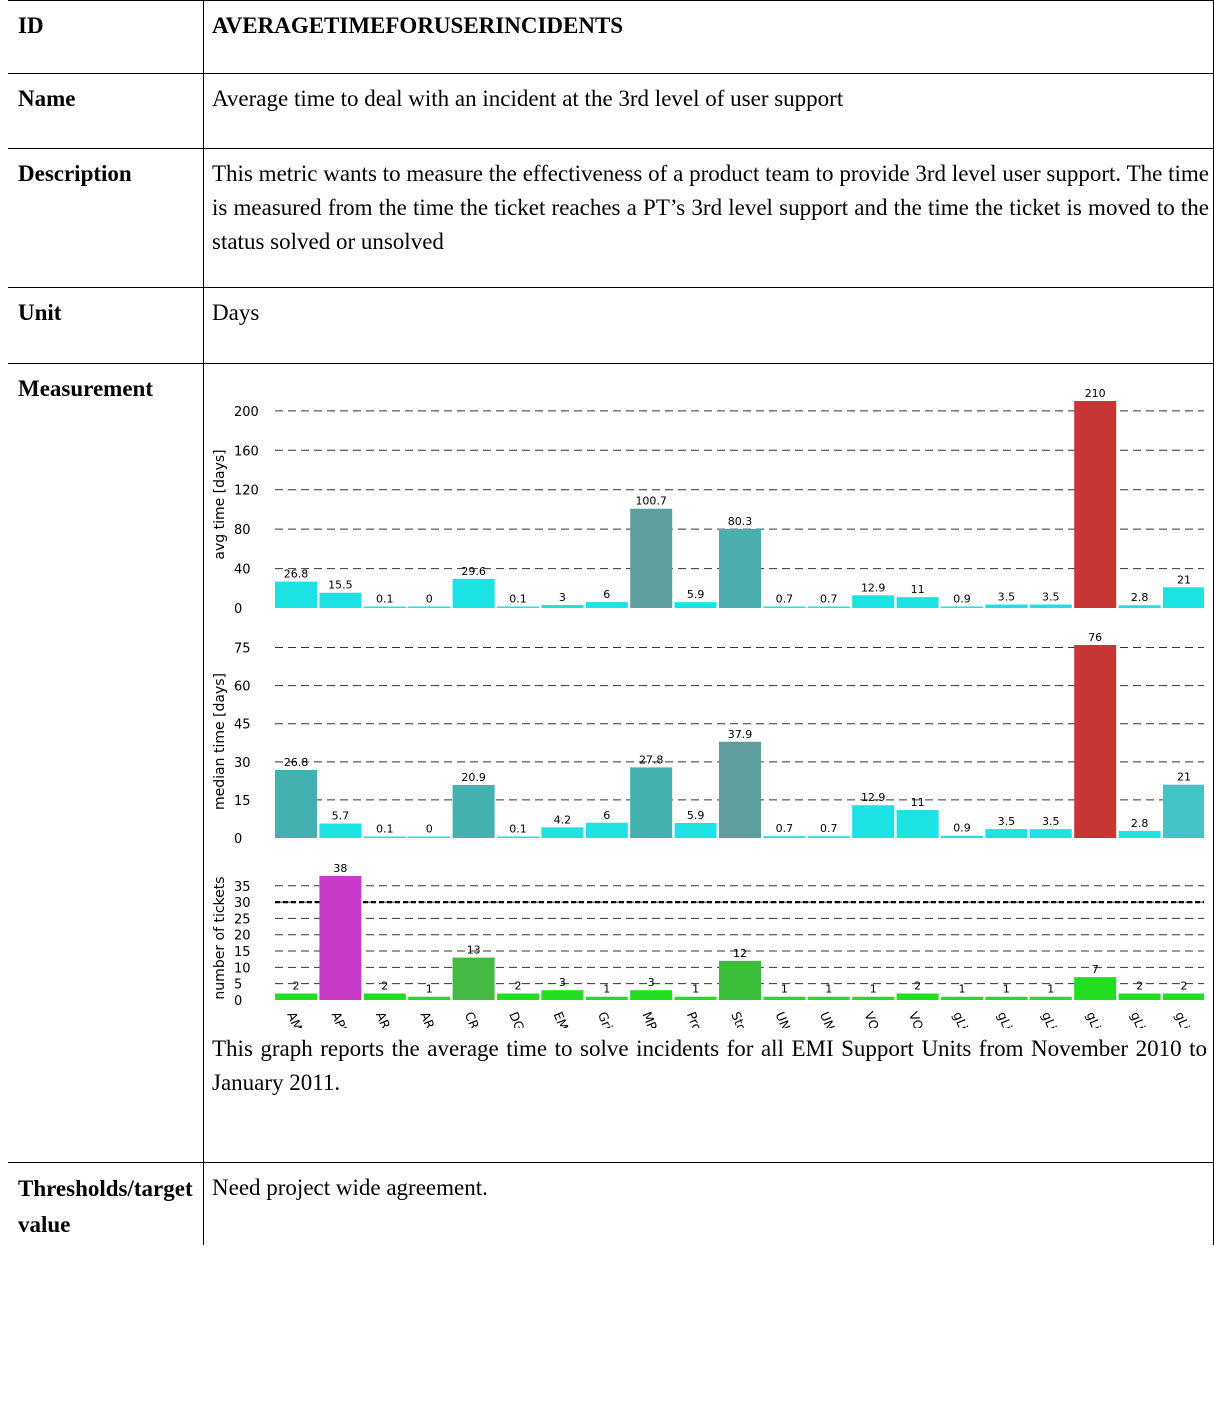 The height and width of the screenshot is (1401, 1214). I want to click on bar-value-label: 7, so click(1095, 969).